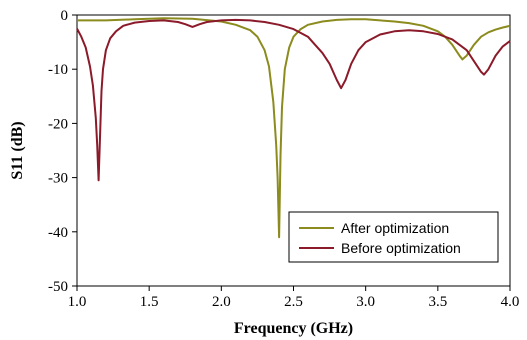  What do you see at coordinates (365, 302) in the screenshot?
I see `x-tick-label: 3.0` at bounding box center [365, 302].